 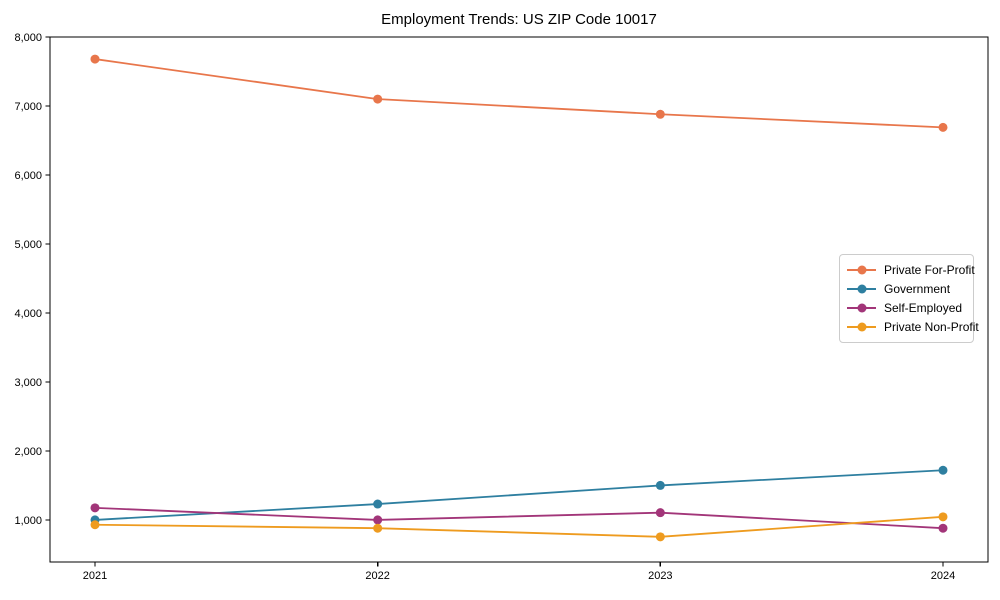 What do you see at coordinates (519, 526) in the screenshot?
I see `series-line-private-non-profit` at bounding box center [519, 526].